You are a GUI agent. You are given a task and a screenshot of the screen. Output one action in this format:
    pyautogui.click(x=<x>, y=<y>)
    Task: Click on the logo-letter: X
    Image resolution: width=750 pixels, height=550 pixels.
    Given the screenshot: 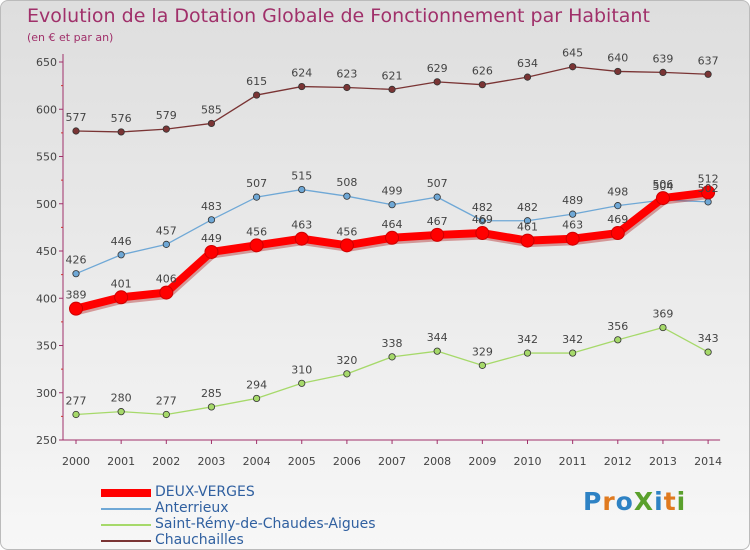 What is the action you would take?
    pyautogui.click(x=644, y=501)
    